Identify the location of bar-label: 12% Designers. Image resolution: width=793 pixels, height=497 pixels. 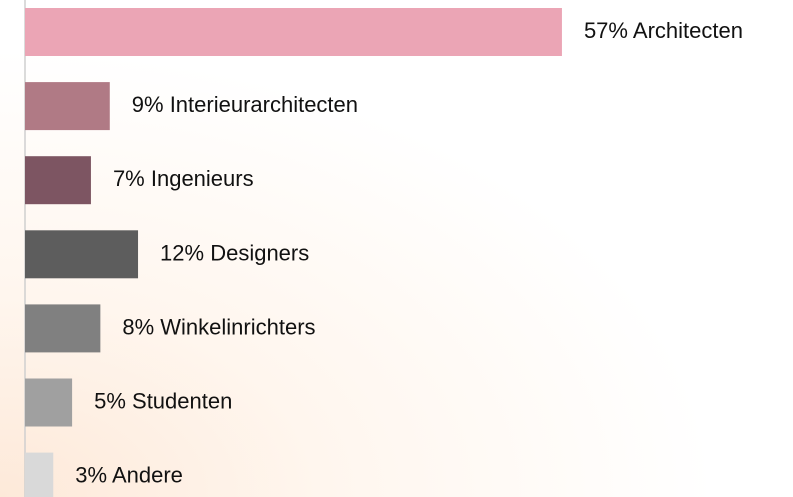
(234, 252).